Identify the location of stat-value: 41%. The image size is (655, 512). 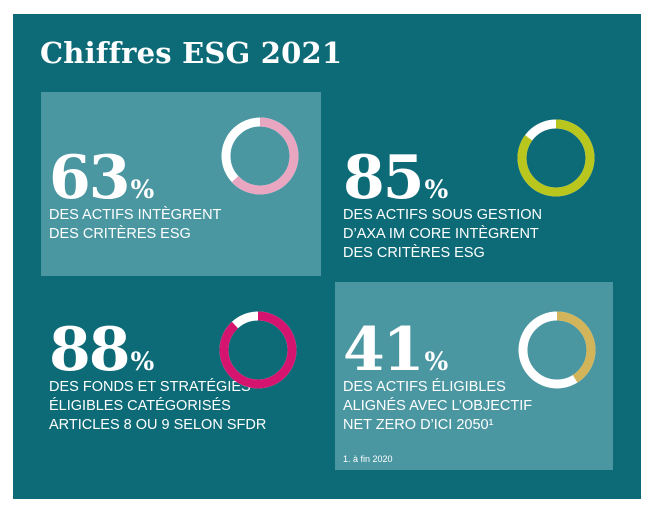
(395, 350).